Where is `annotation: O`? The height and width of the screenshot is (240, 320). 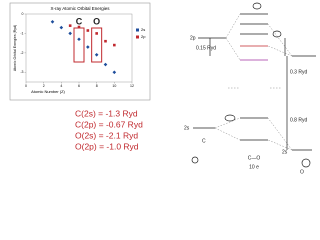 annotation: O is located at coordinates (96, 21).